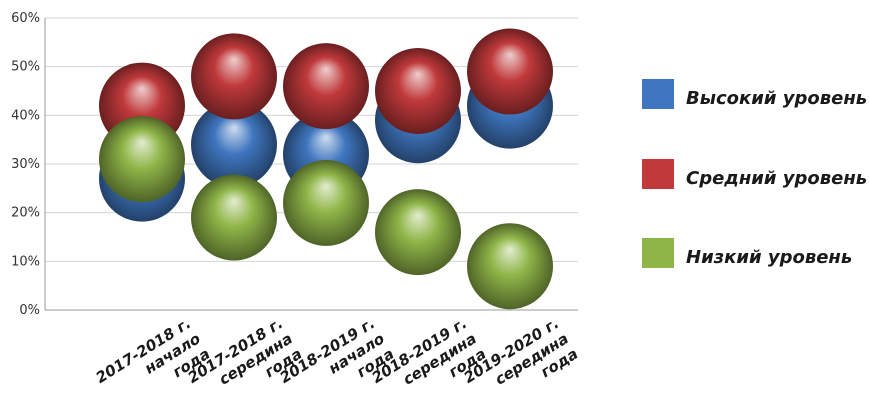 The image size is (869, 405). What do you see at coordinates (769, 257) in the screenshot?
I see `legend-label: Низкий уровень` at bounding box center [769, 257].